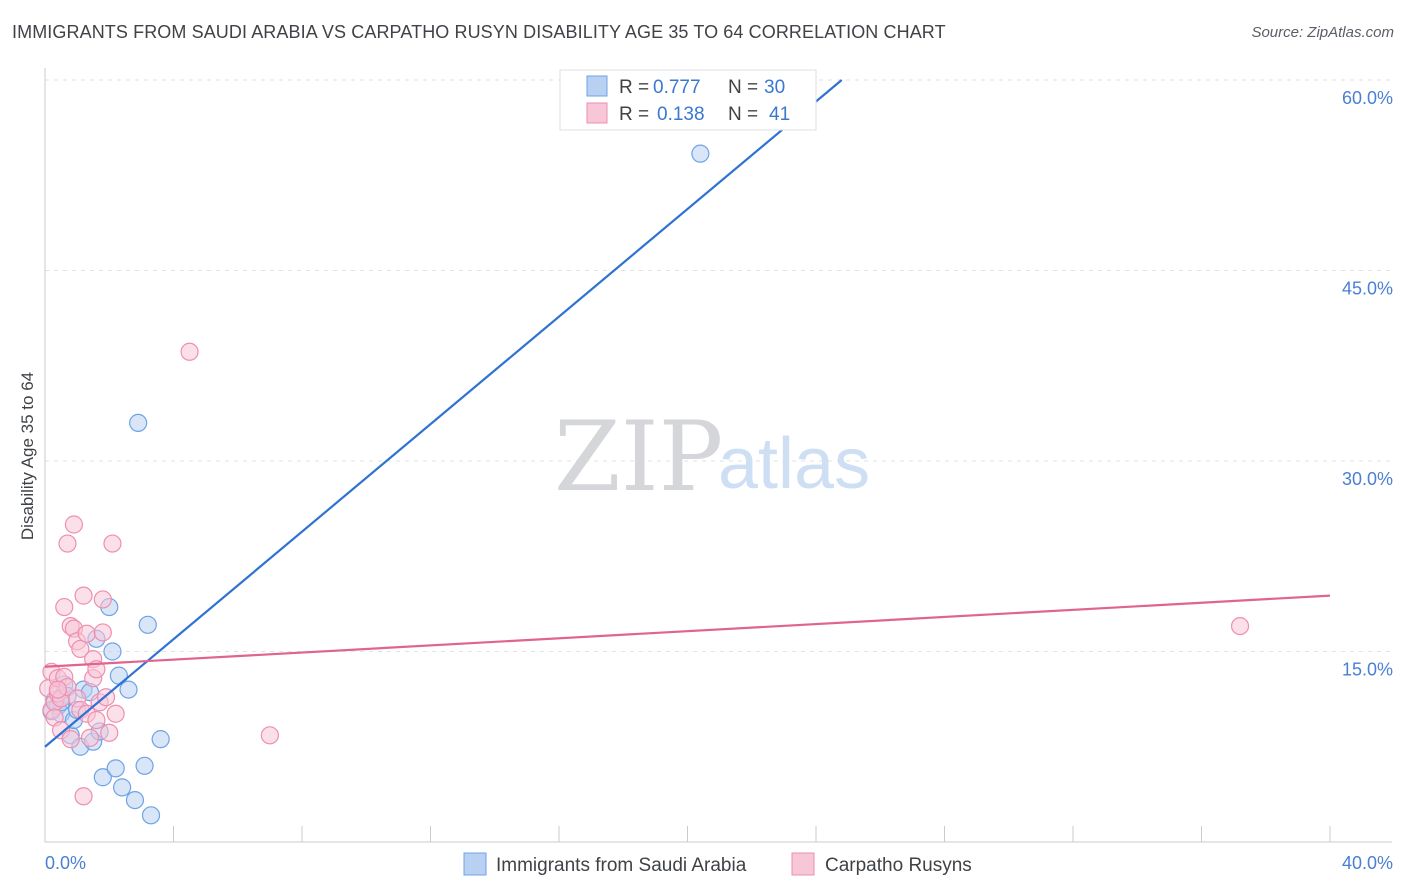  I want to click on legend-swatch-rusyn, so click(597, 113).